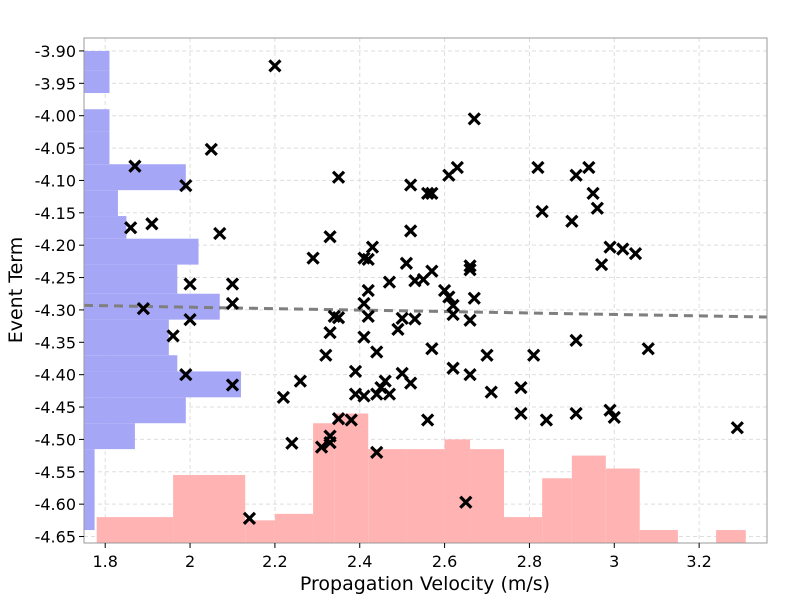  Describe the element at coordinates (16, 290) in the screenshot. I see `y-axis-label: Event Term` at that location.